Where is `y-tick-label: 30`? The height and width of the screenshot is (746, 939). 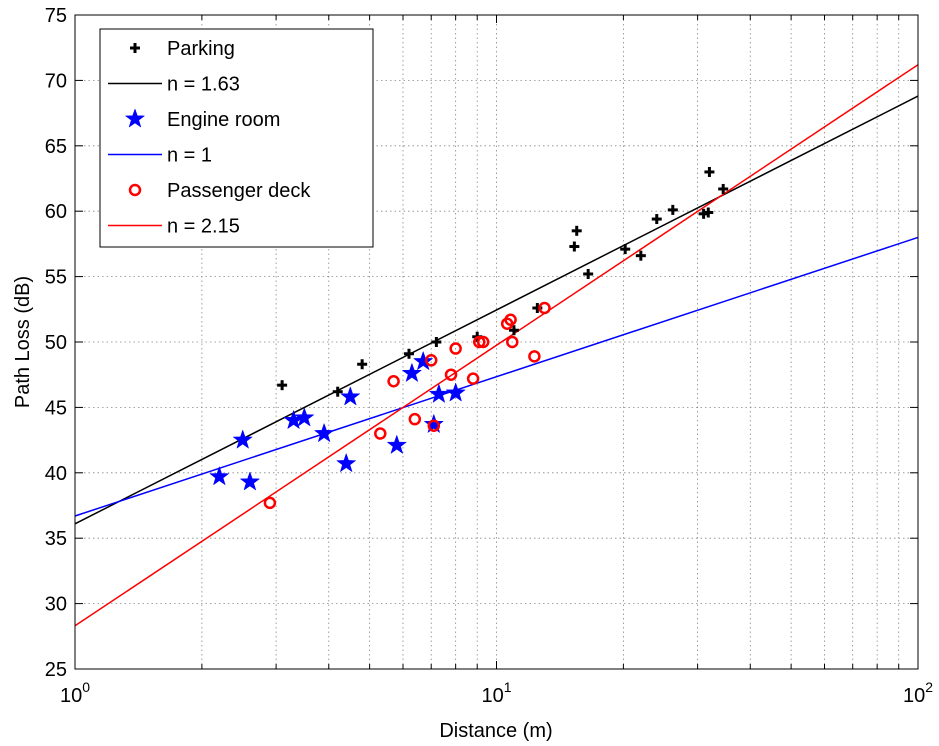 y-tick-label: 30 is located at coordinates (56, 605).